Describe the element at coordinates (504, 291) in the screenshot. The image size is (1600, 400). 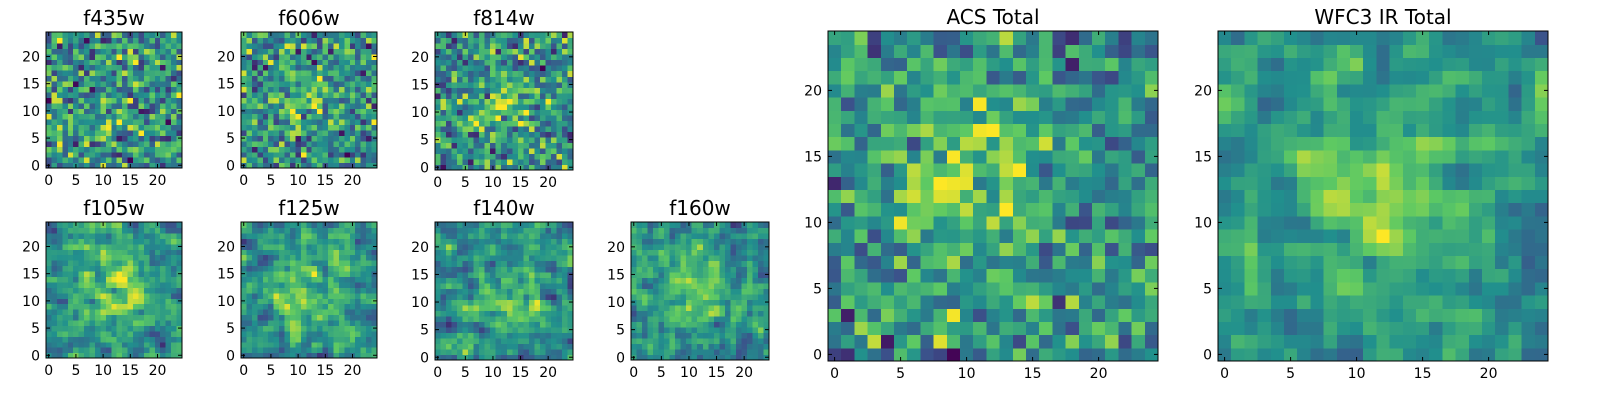
I see `axes-frame` at that location.